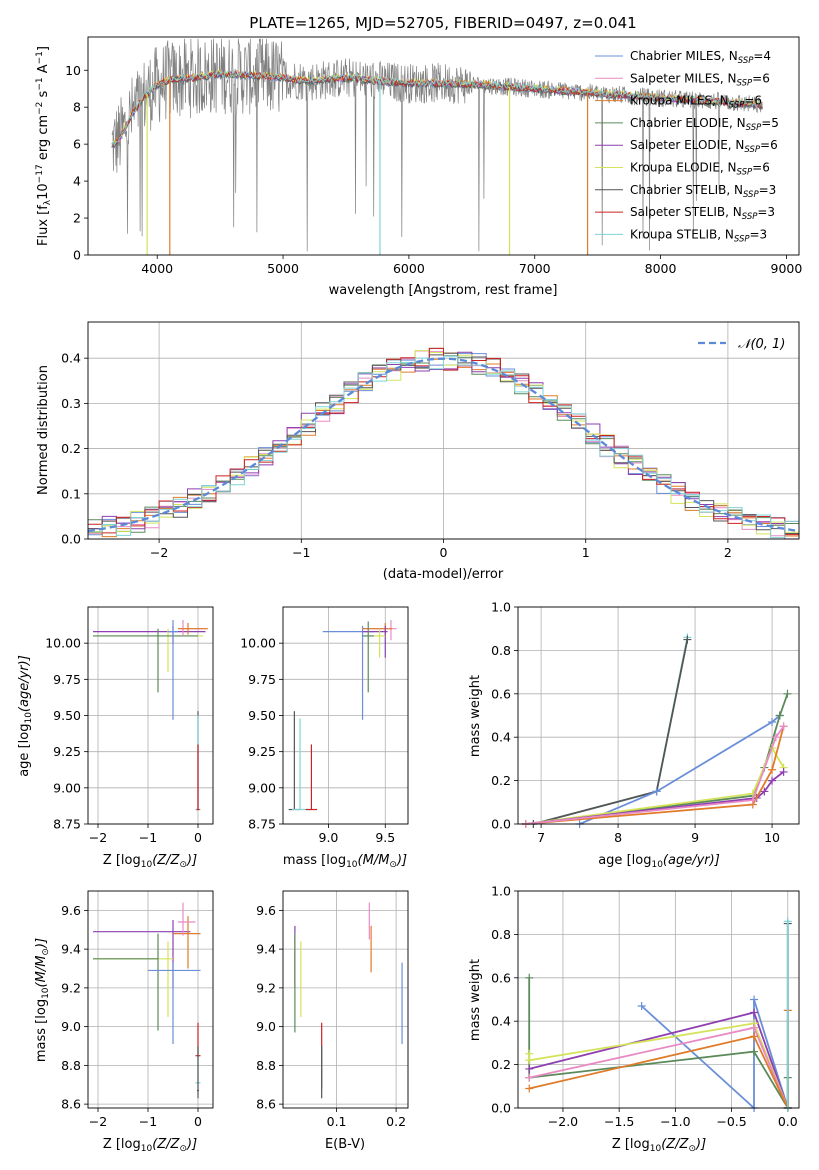 This screenshot has width=819, height=1170. I want to click on y-tick-label: 8.8, so click(266, 1065).